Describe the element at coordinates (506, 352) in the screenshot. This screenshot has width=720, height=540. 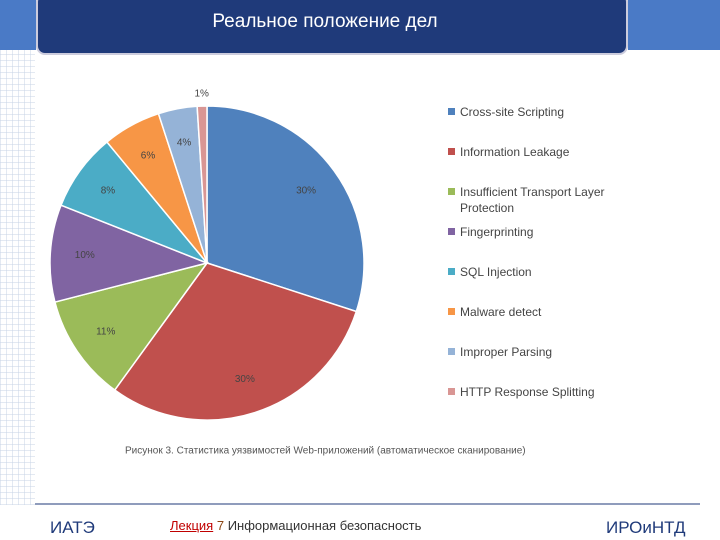
I see `legend-label: Improper Parsing` at that location.